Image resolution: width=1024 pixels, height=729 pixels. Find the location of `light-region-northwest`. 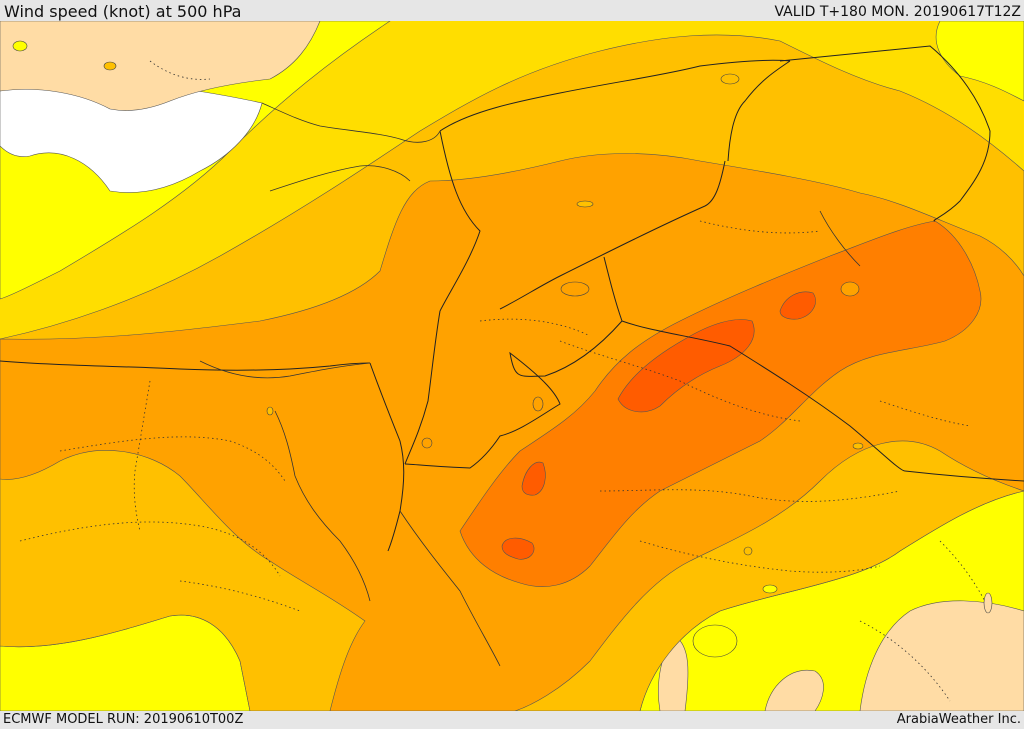

light-region-northwest is located at coordinates (160, 66).